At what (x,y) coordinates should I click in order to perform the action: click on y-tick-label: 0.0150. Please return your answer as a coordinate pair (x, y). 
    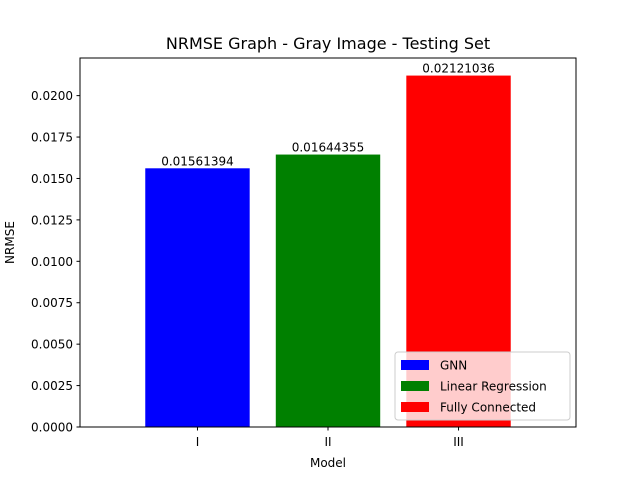
    Looking at the image, I should click on (52, 179).